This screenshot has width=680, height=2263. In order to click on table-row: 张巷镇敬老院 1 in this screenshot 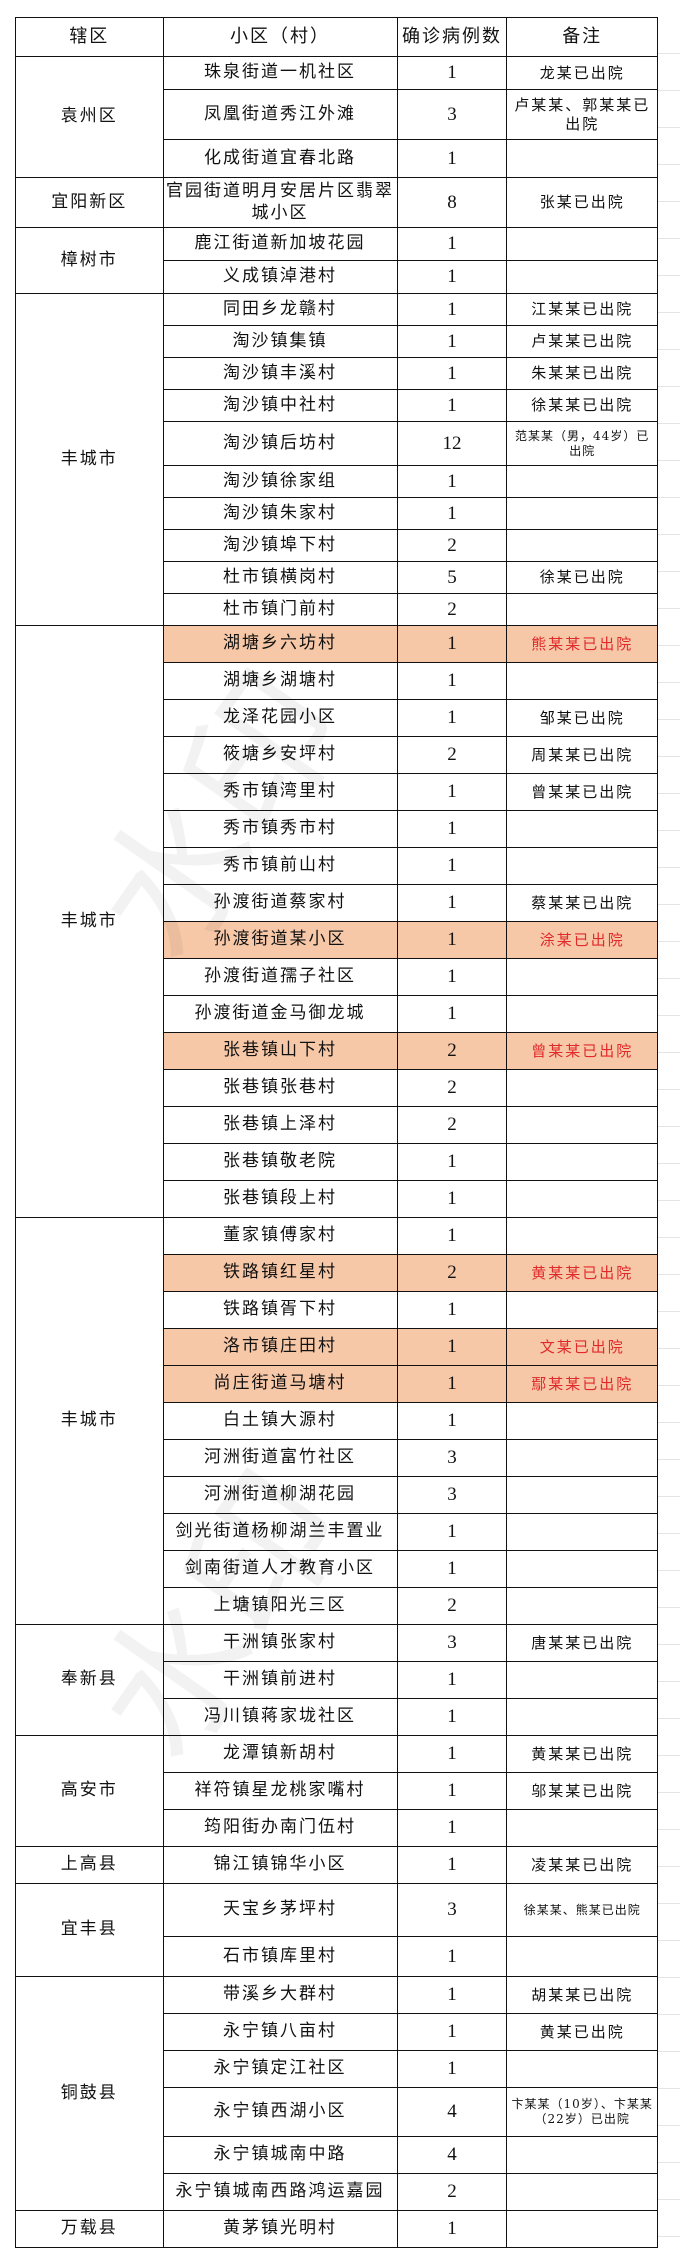, I will do `click(337, 1162)`.